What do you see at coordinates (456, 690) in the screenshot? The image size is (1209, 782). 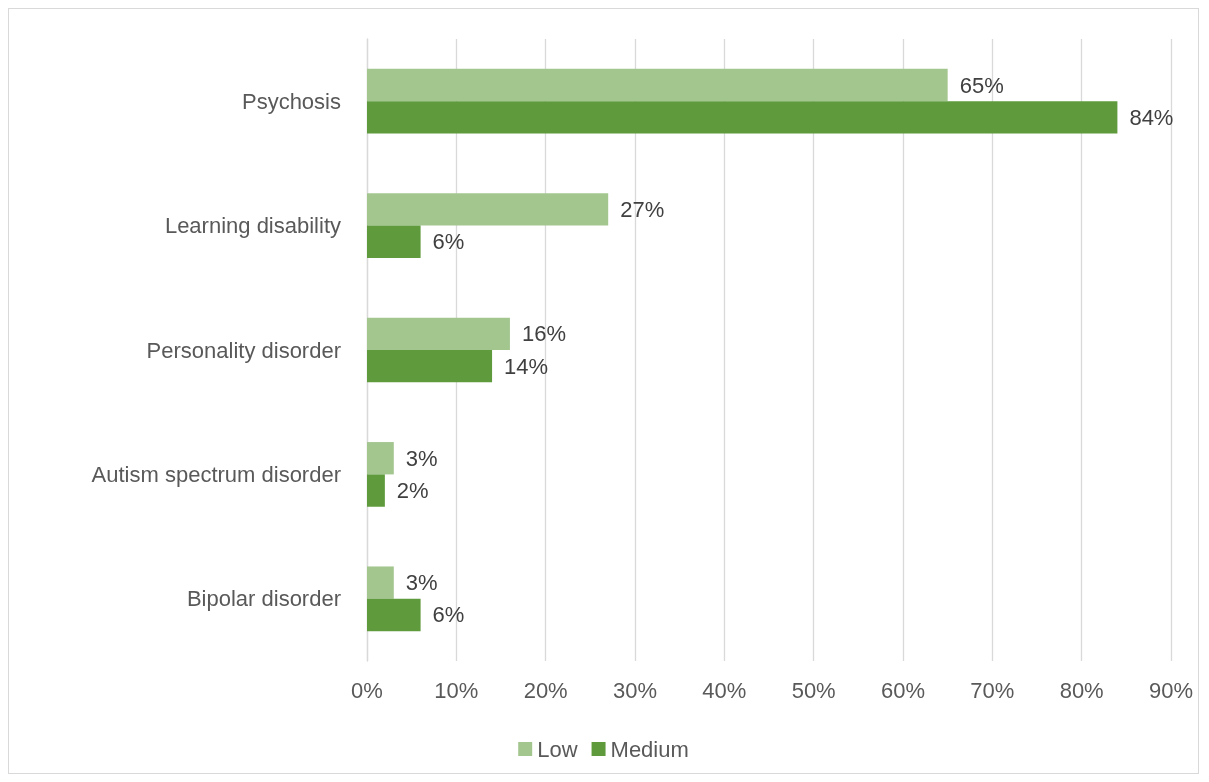 I see `x-tick-label: 10%` at bounding box center [456, 690].